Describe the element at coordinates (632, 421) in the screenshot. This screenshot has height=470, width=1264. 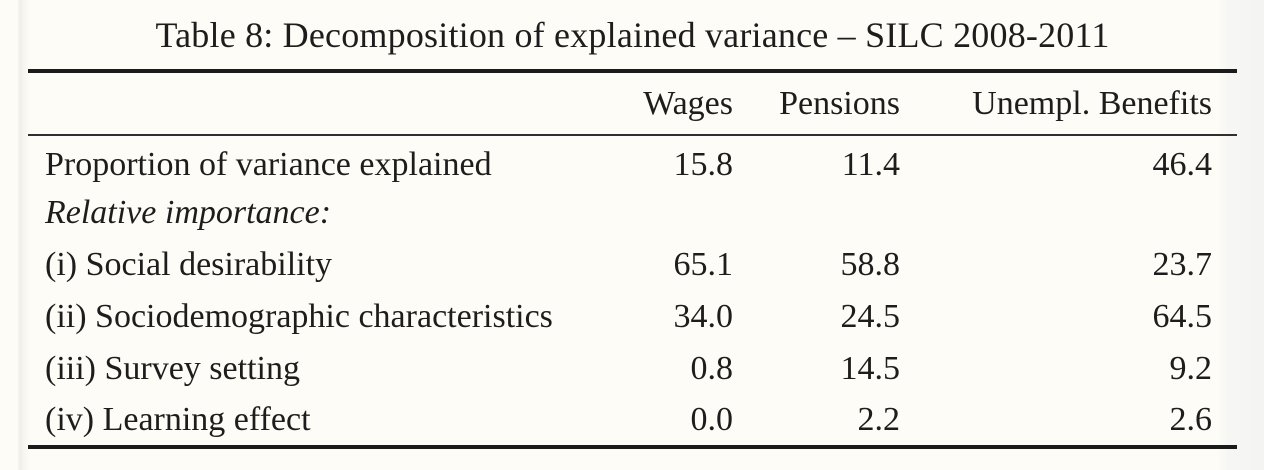
I see `table-row: (iv) Learning effect 0.0 2.2 2.6` at that location.